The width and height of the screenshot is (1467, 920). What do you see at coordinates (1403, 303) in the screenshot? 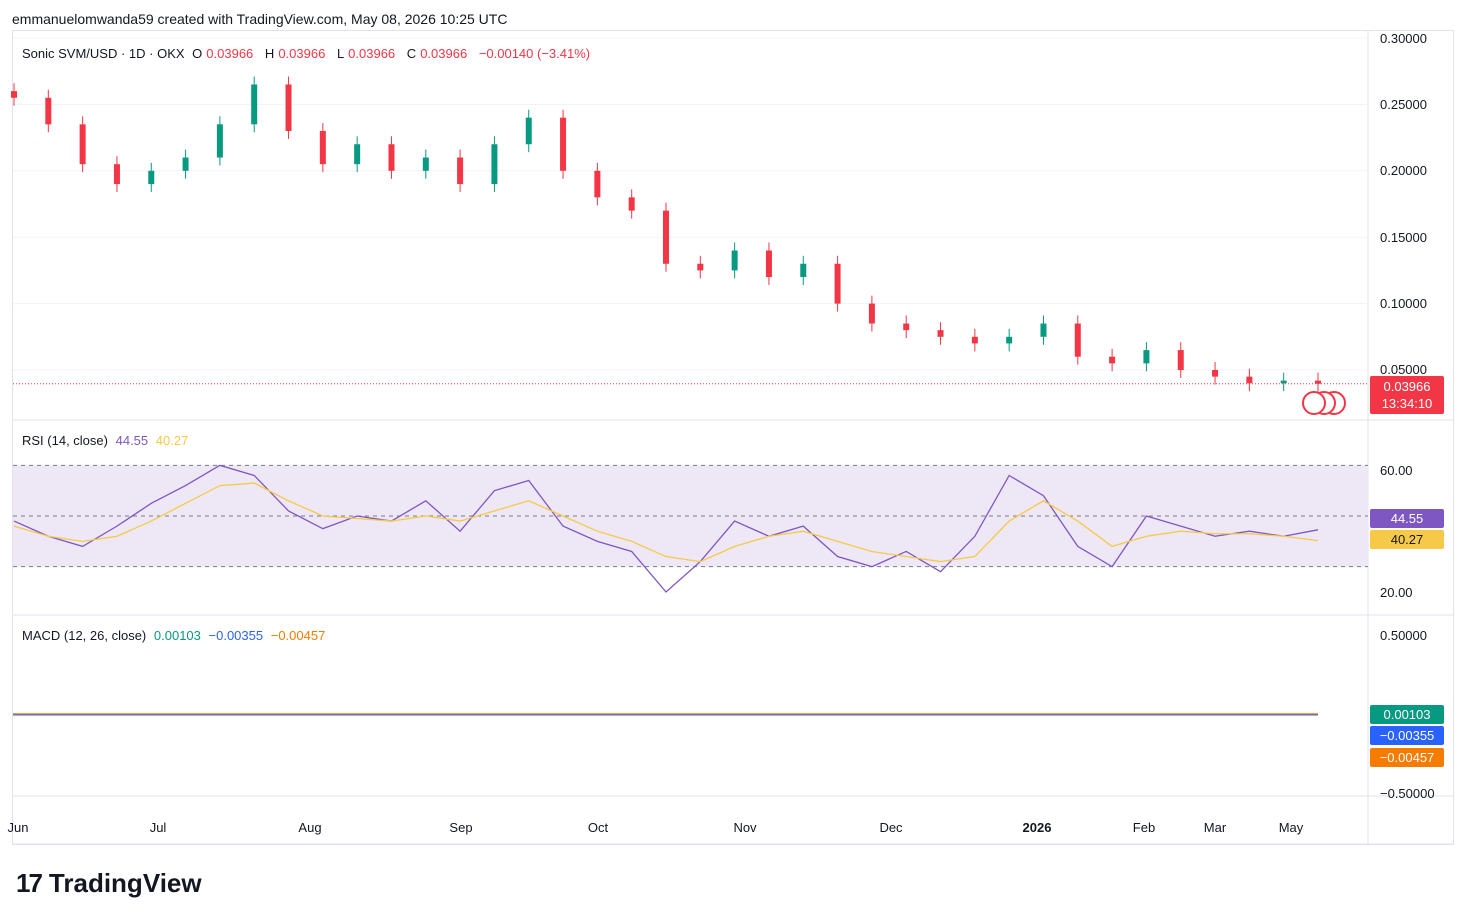
I see `price-tick: 0.10000` at bounding box center [1403, 303].